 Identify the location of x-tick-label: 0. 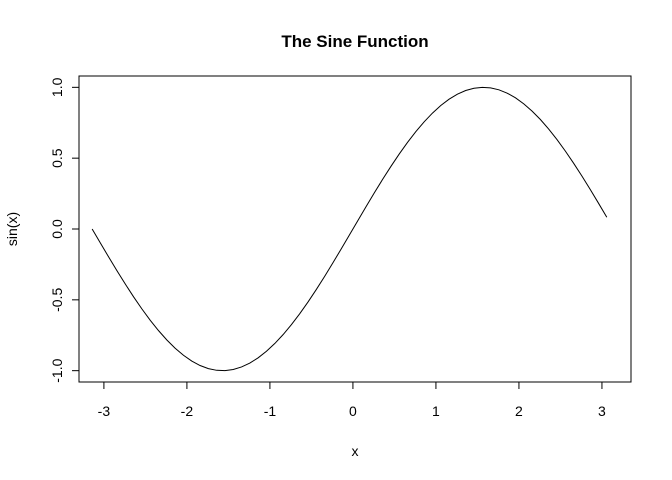
(353, 411).